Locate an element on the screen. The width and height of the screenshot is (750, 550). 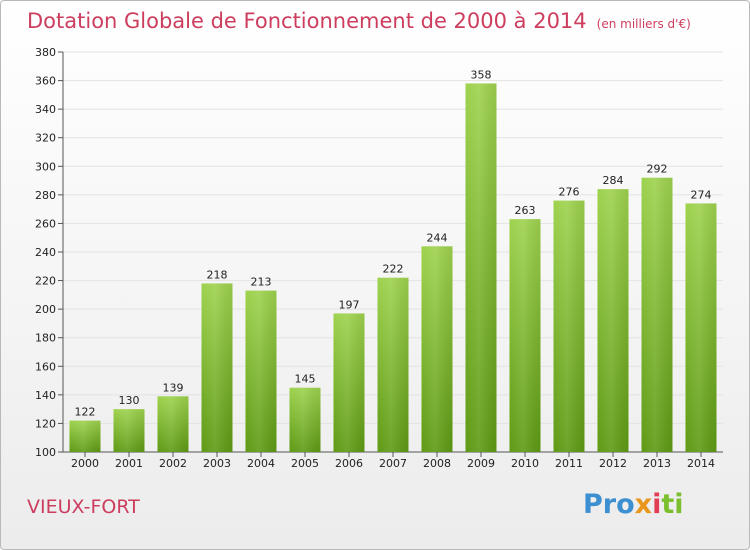
bar-value-label: 122 is located at coordinates (85, 412).